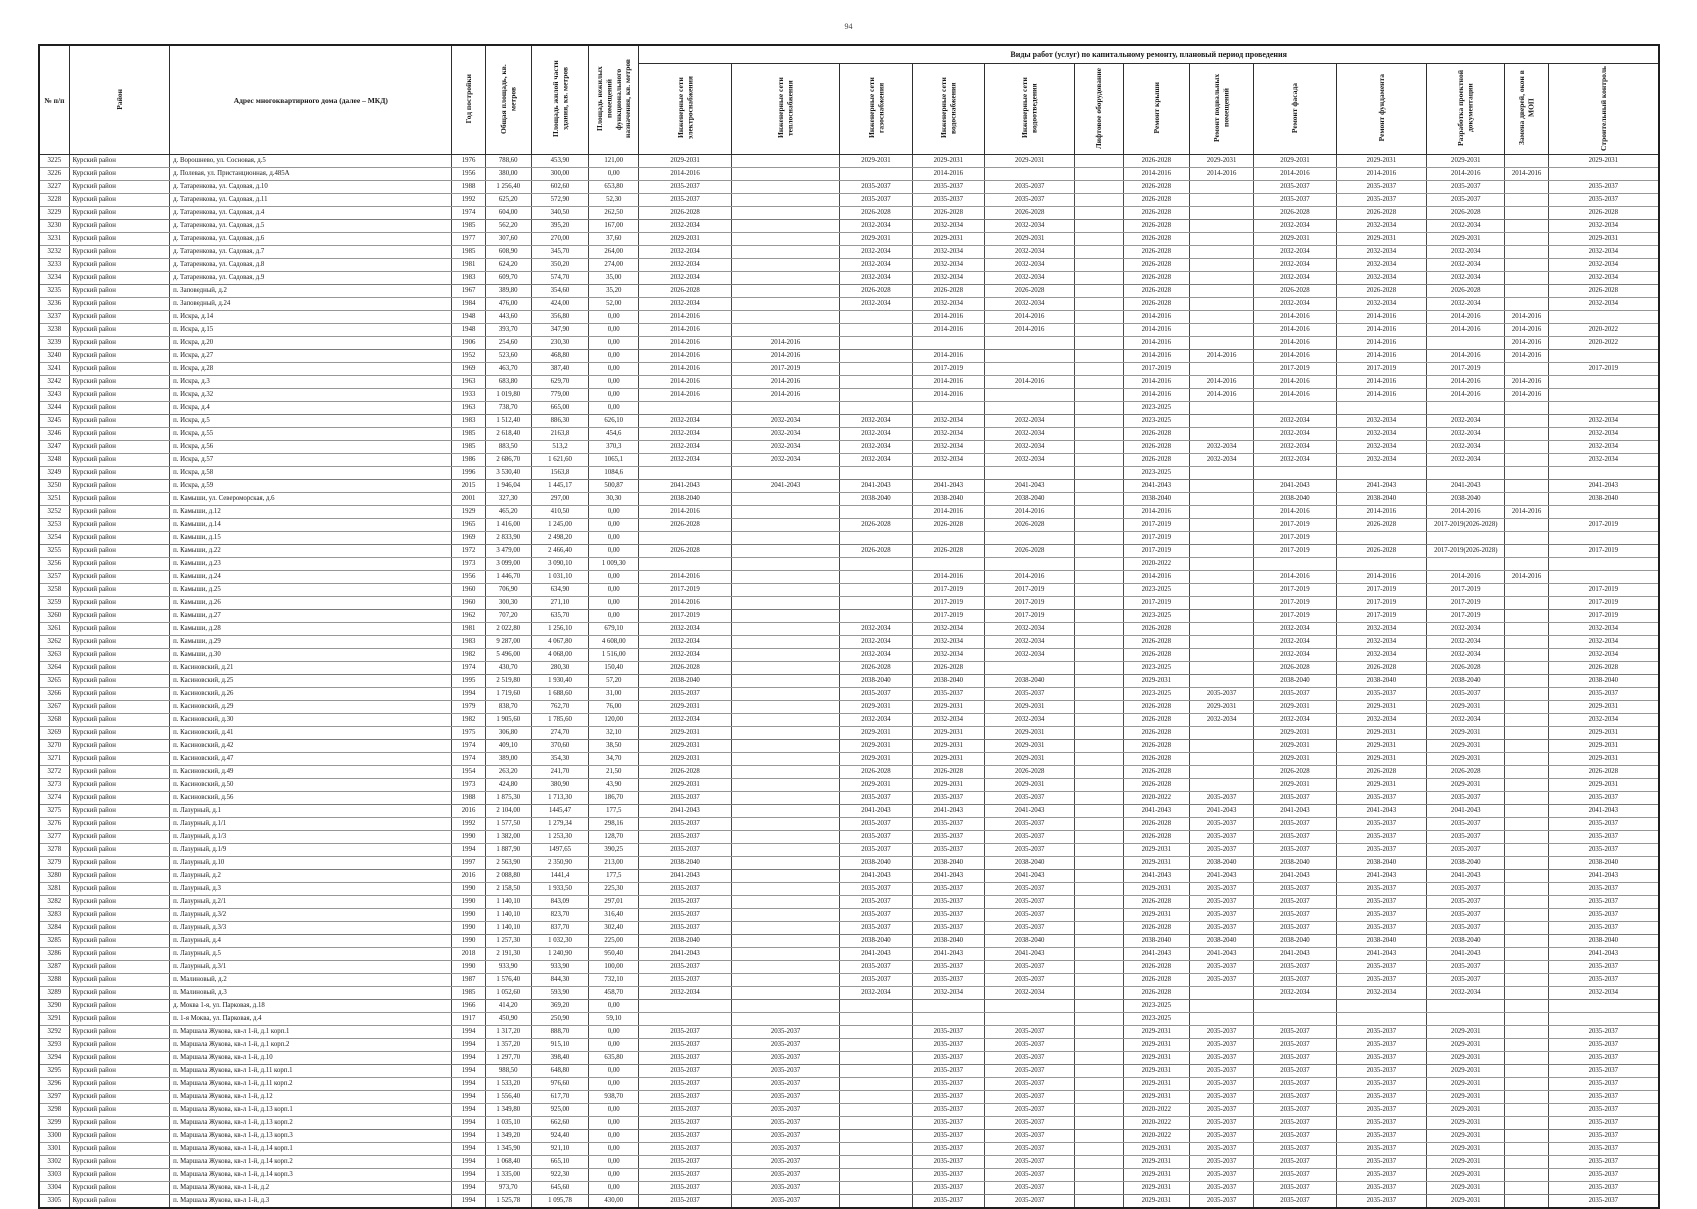 The height and width of the screenshot is (1209, 1697). What do you see at coordinates (876, 447) in the screenshot?
I see `cell-gas: 2032-2034` at bounding box center [876, 447].